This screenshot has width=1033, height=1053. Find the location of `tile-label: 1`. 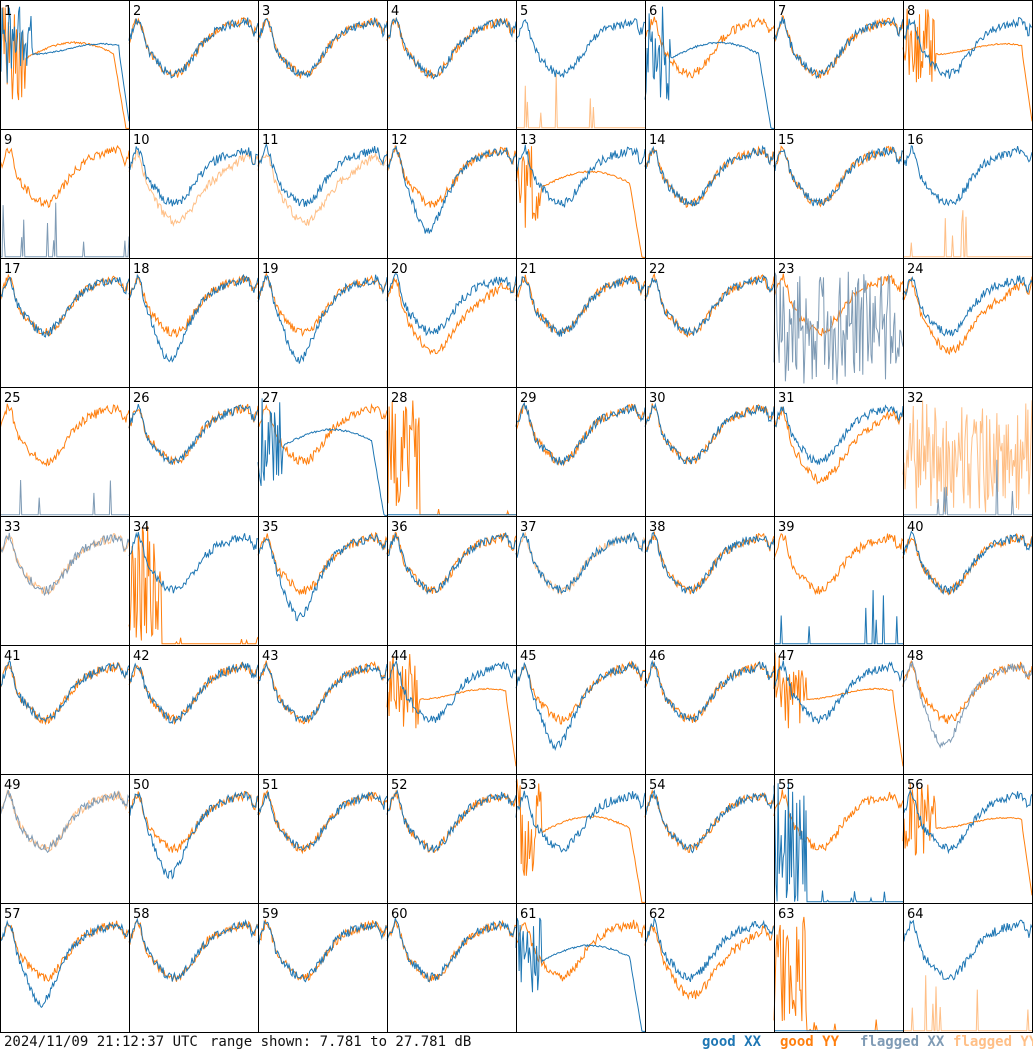

tile-label: 1 is located at coordinates (8, 11).